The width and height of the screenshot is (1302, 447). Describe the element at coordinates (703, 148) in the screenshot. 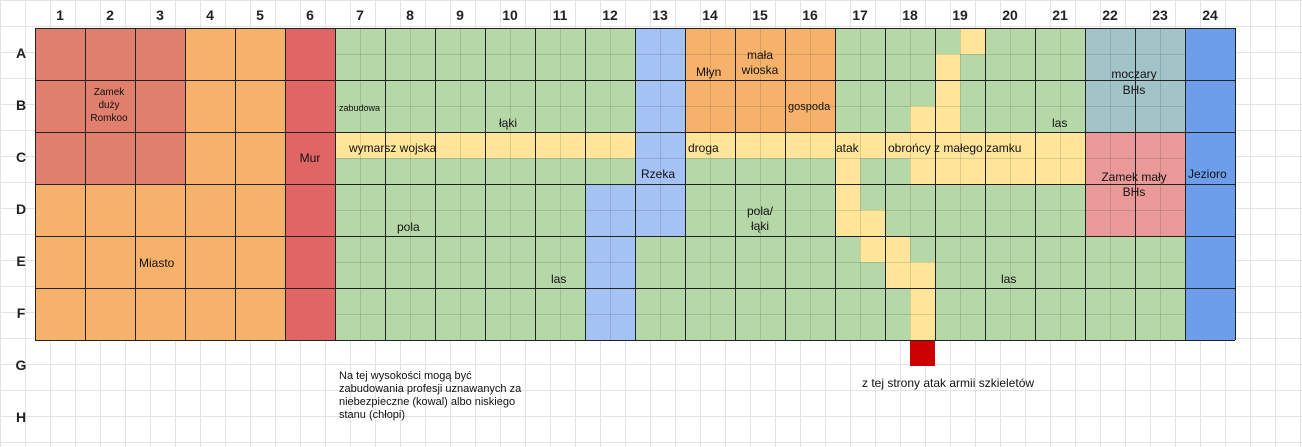

I see `label-droga: droga` at that location.